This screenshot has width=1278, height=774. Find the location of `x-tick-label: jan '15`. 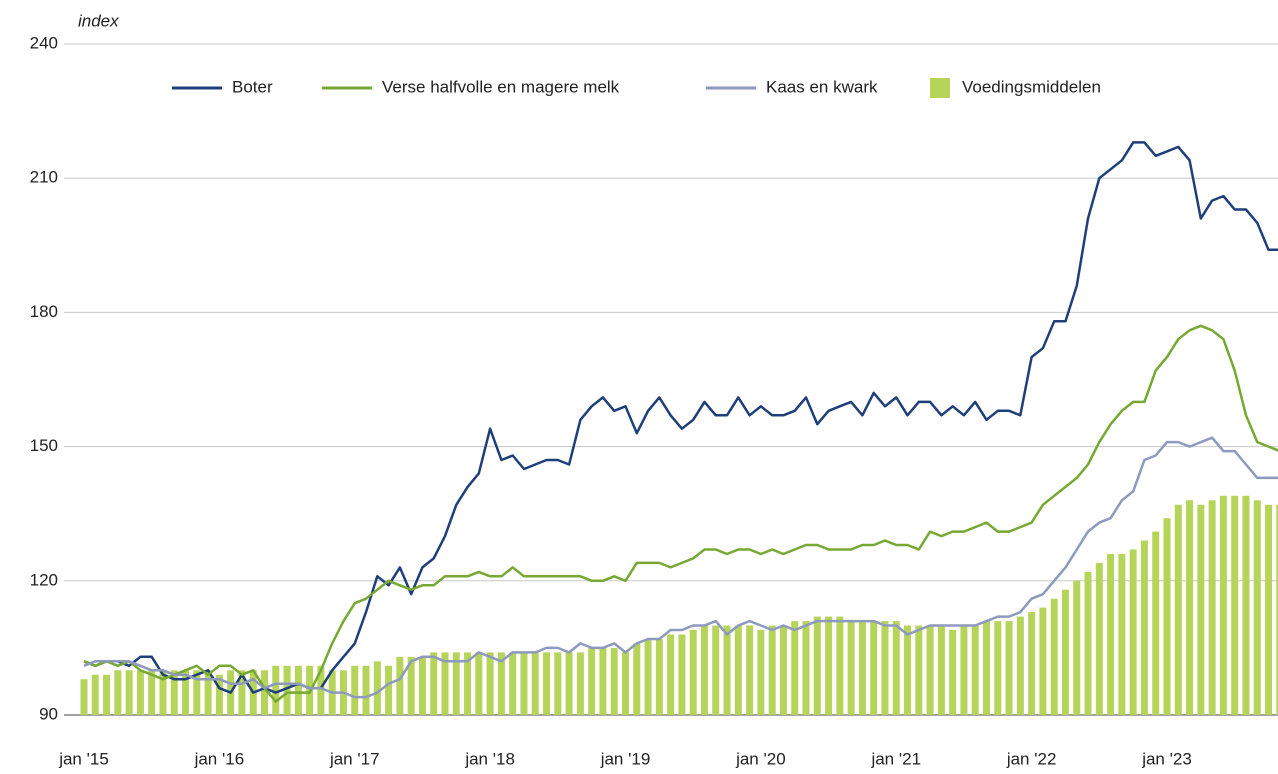

x-tick-label: jan '15 is located at coordinates (83, 758).